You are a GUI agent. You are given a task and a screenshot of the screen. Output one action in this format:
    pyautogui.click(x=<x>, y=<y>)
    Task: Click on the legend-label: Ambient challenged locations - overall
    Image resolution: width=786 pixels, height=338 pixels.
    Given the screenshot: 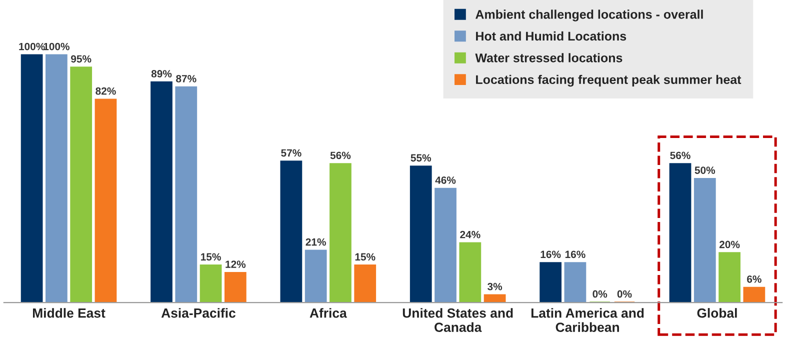 What is the action you would take?
    pyautogui.click(x=589, y=16)
    